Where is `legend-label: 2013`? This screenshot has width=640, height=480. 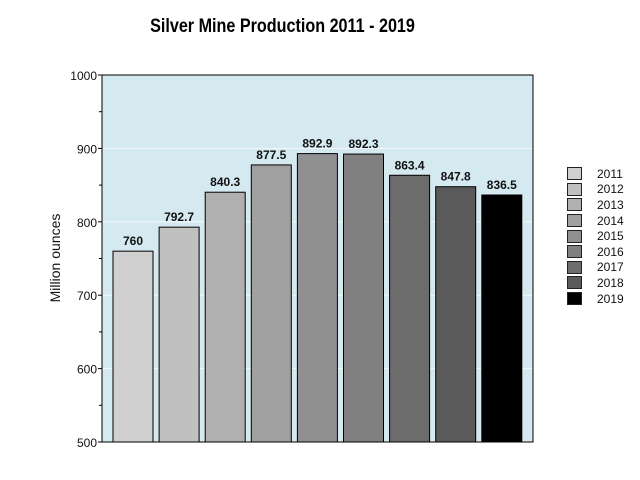
legend-label: 2013 is located at coordinates (610, 204).